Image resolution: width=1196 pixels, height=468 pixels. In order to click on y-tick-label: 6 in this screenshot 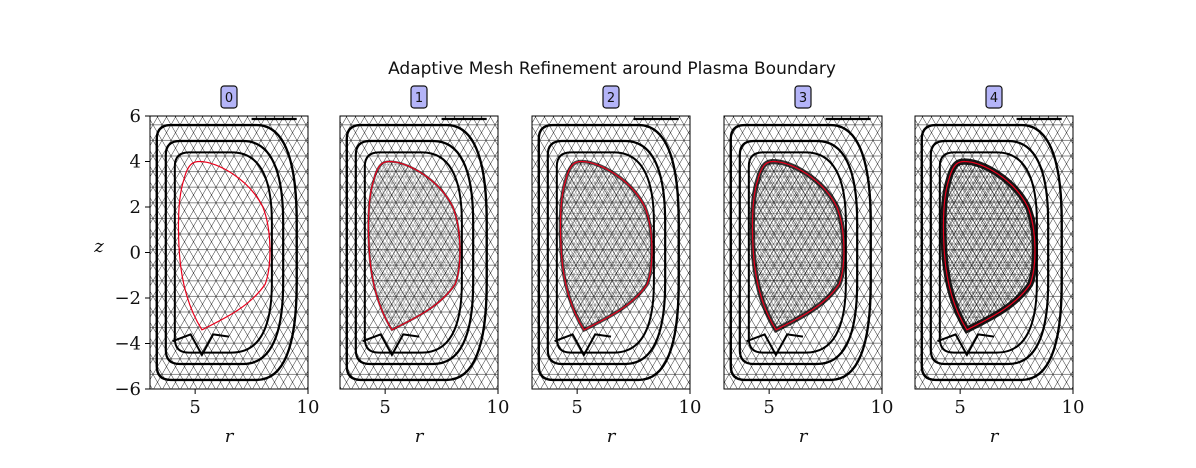, I will do `click(135, 116)`.